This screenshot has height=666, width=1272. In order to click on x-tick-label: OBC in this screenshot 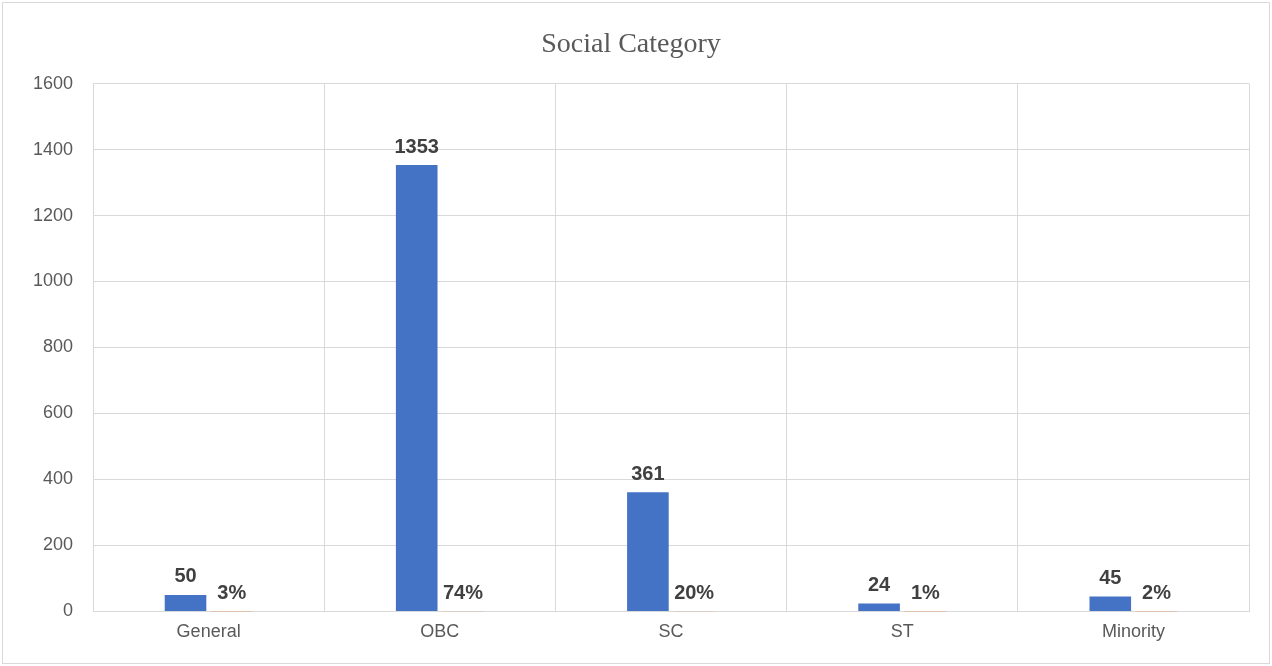, I will do `click(440, 631)`.